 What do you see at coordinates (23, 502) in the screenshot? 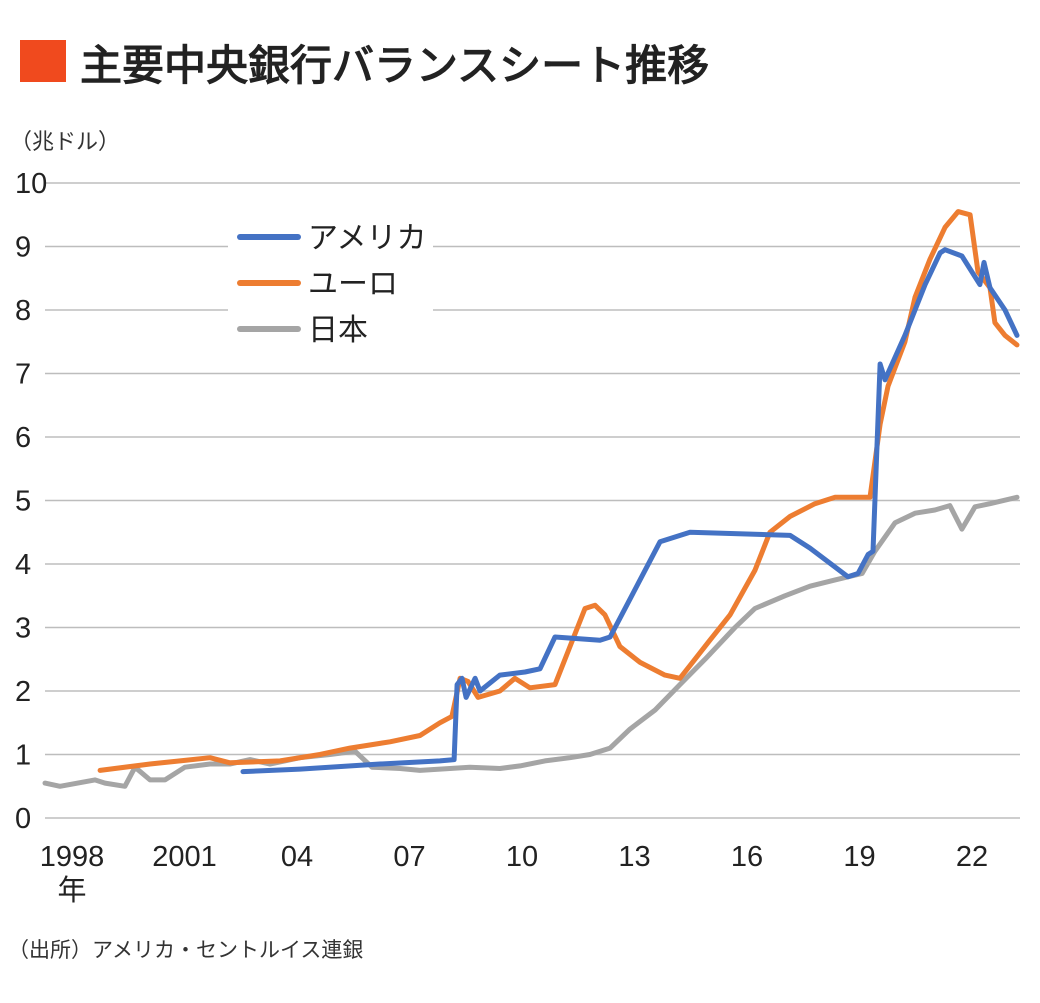
I see `y-tick-label: 5` at bounding box center [23, 502].